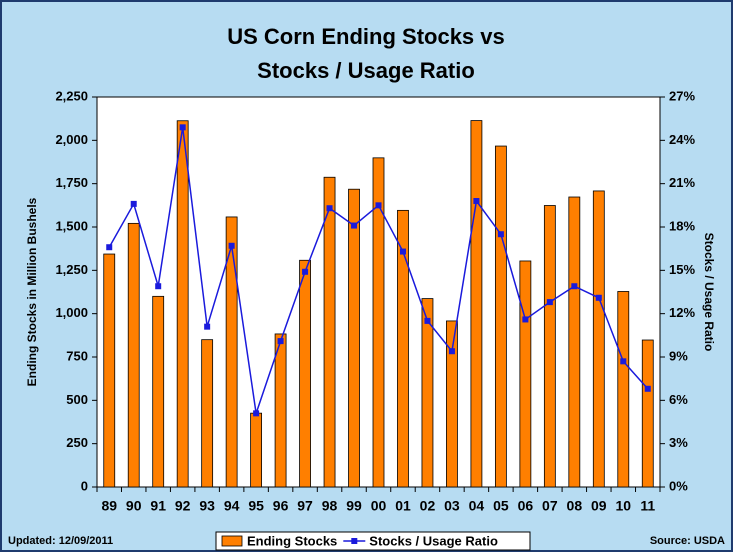 This screenshot has height=552, width=733. Describe the element at coordinates (330, 506) in the screenshot. I see `x-tick-label: 98` at that location.